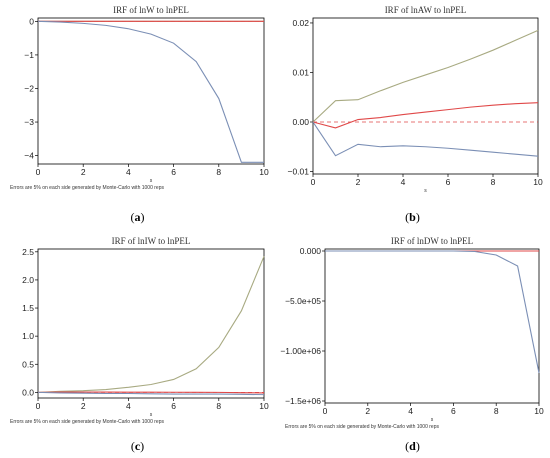 Image resolution: width=550 pixels, height=458 pixels. What do you see at coordinates (311, 251) in the screenshot?
I see `y-tick-label: 0.000` at bounding box center [311, 251].